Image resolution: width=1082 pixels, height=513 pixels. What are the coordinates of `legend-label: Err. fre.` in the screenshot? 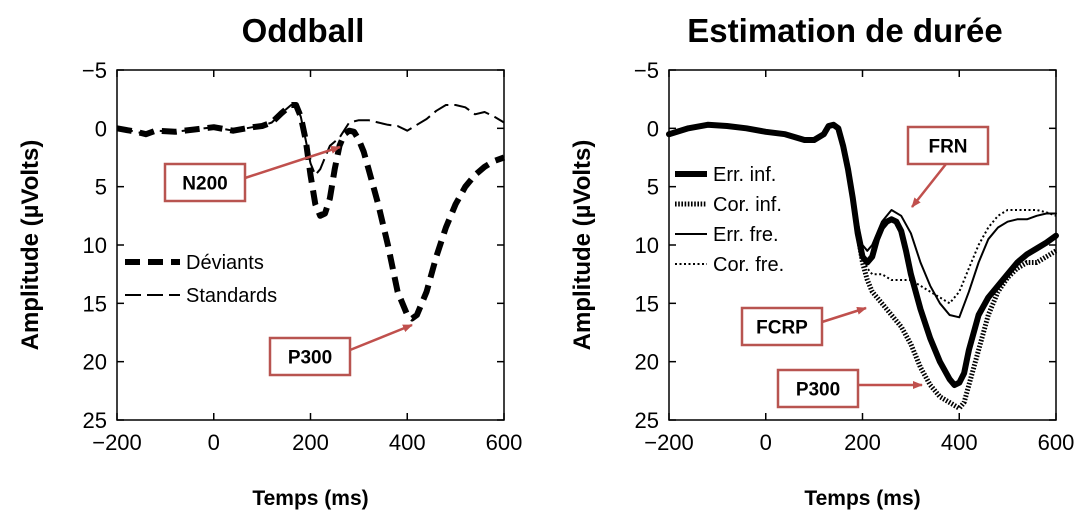 It's located at (746, 235).